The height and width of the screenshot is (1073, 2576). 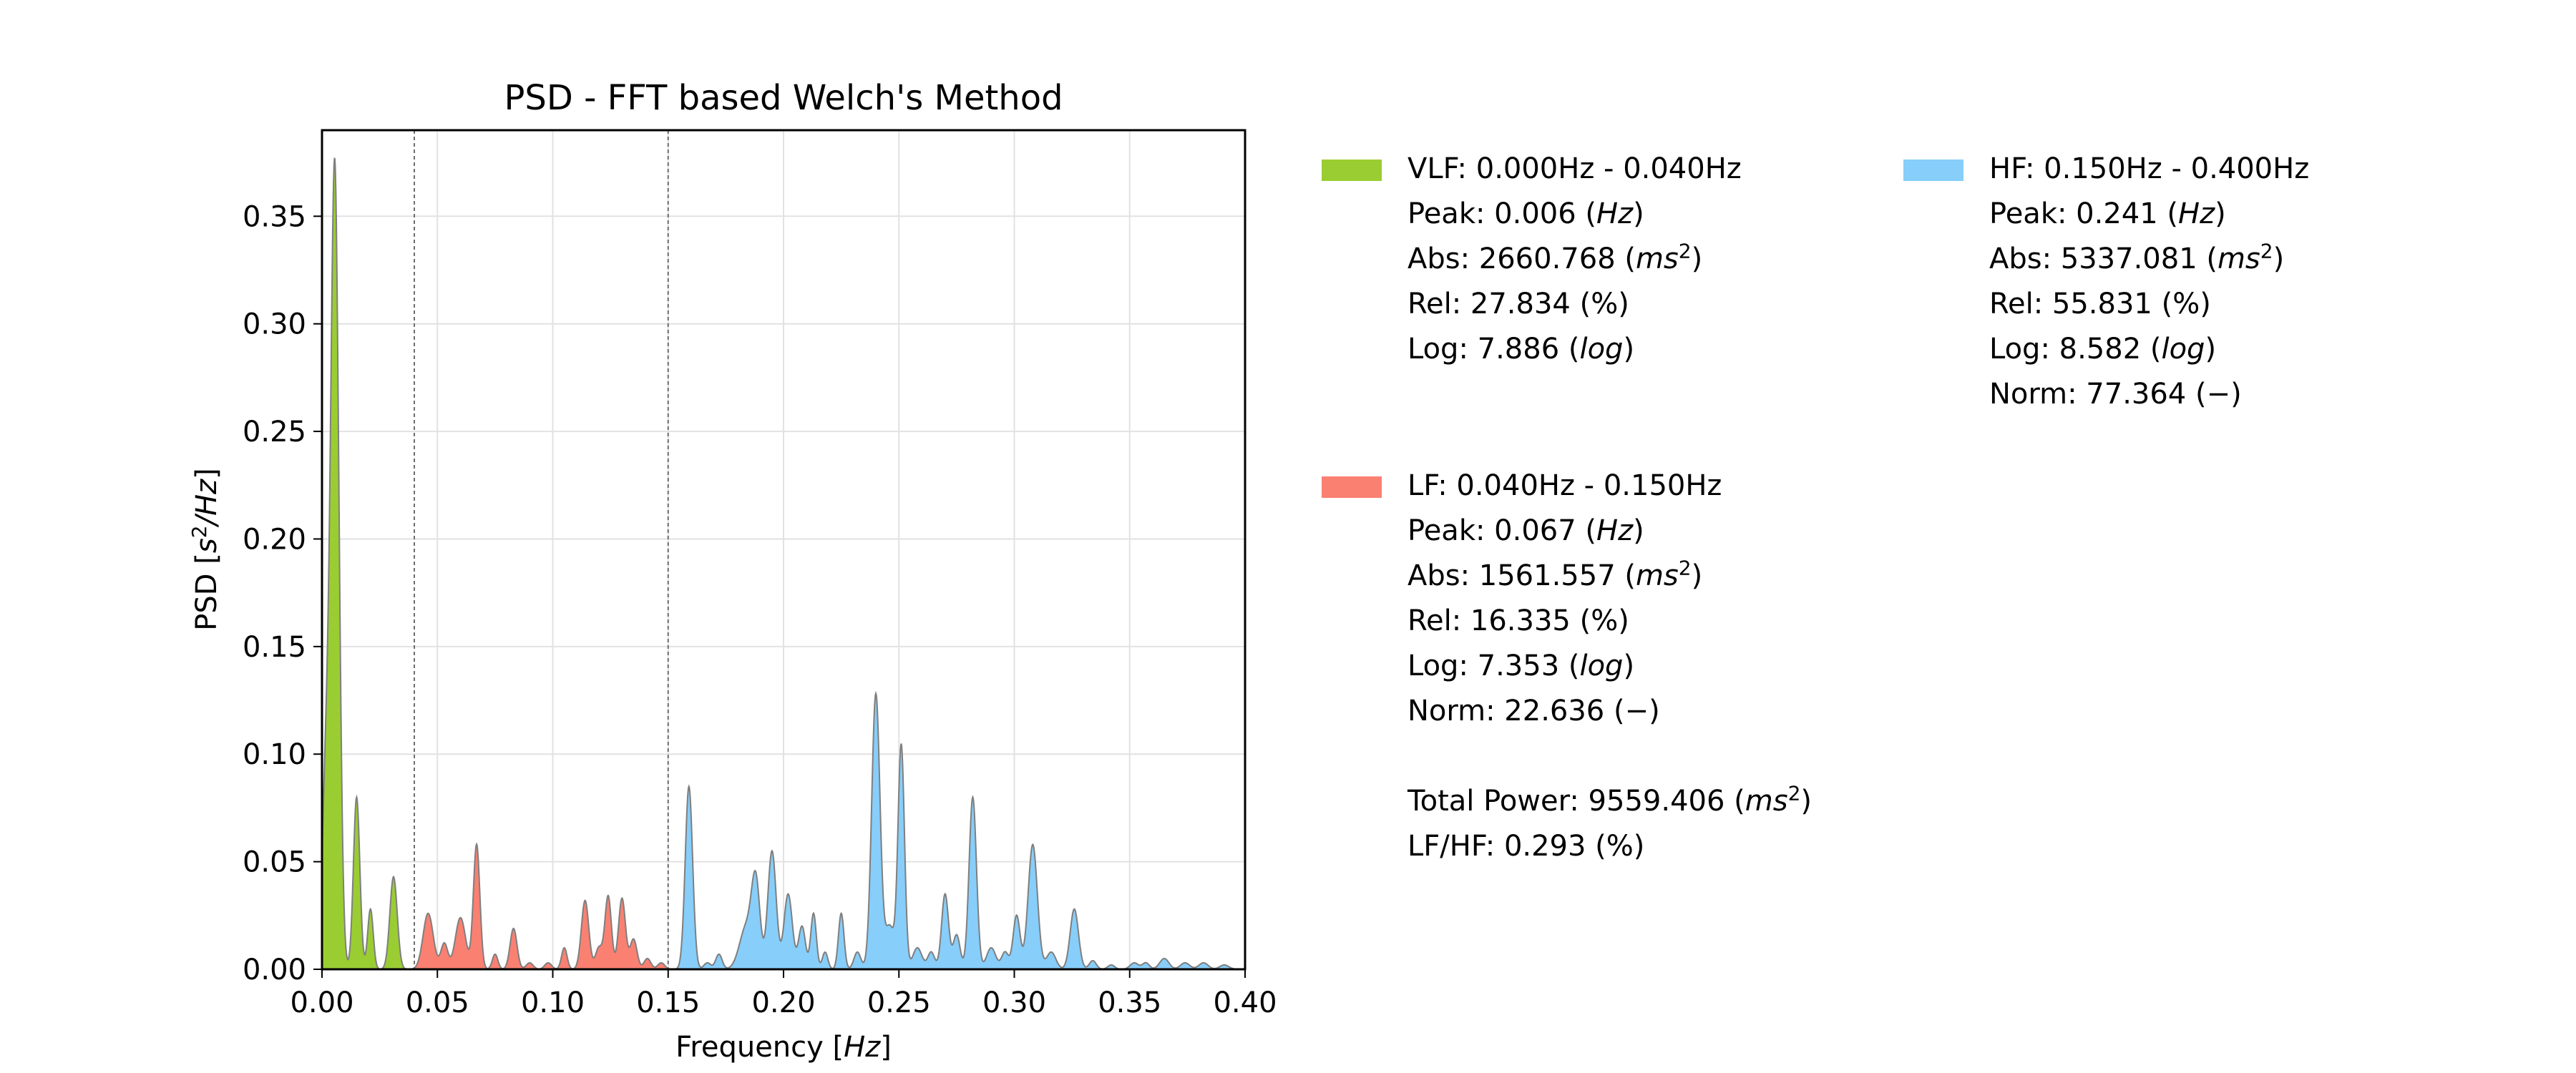 I want to click on x-tick-label: 0.25, so click(x=899, y=1003).